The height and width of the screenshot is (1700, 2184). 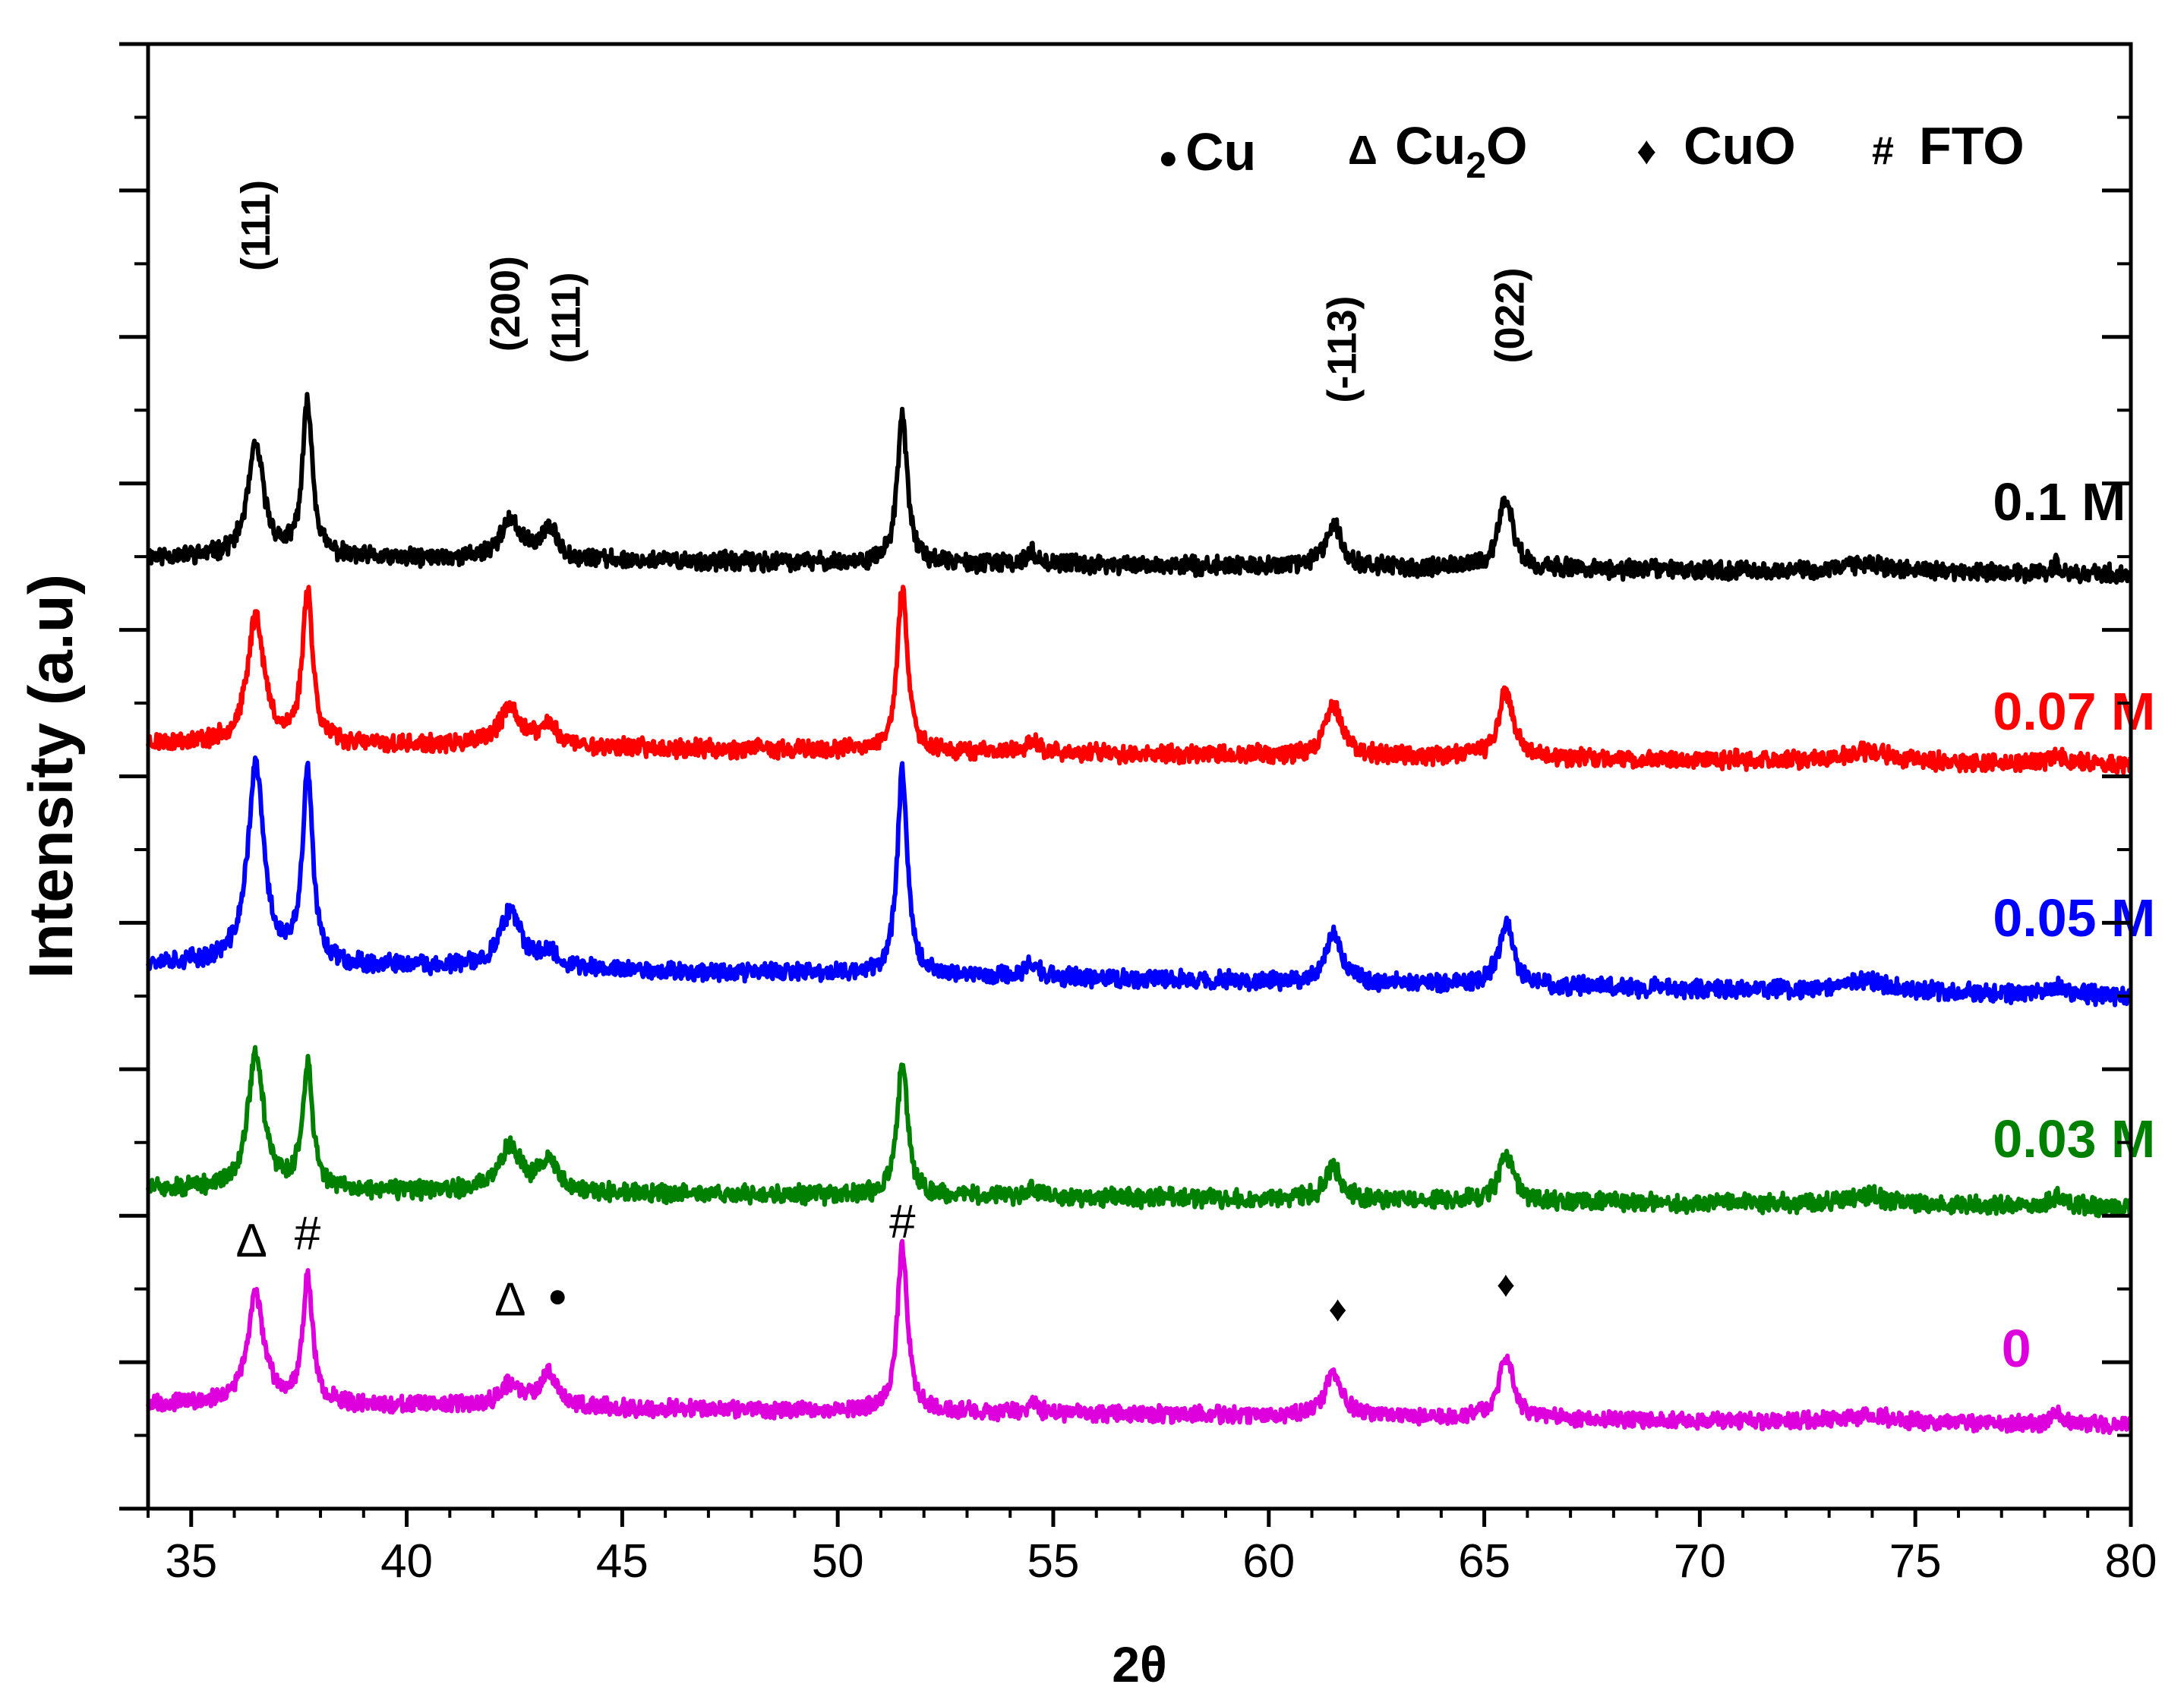 What do you see at coordinates (506, 304) in the screenshot?
I see `peak-hkl-label: (200)` at bounding box center [506, 304].